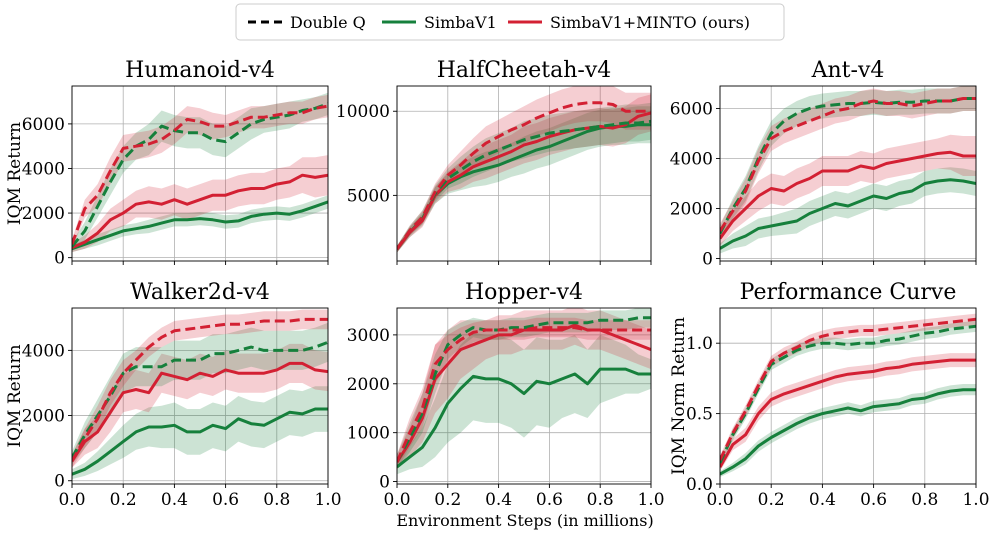 This screenshot has height=536, width=996. I want to click on plot-area-ant-v4, so click(848, 170).